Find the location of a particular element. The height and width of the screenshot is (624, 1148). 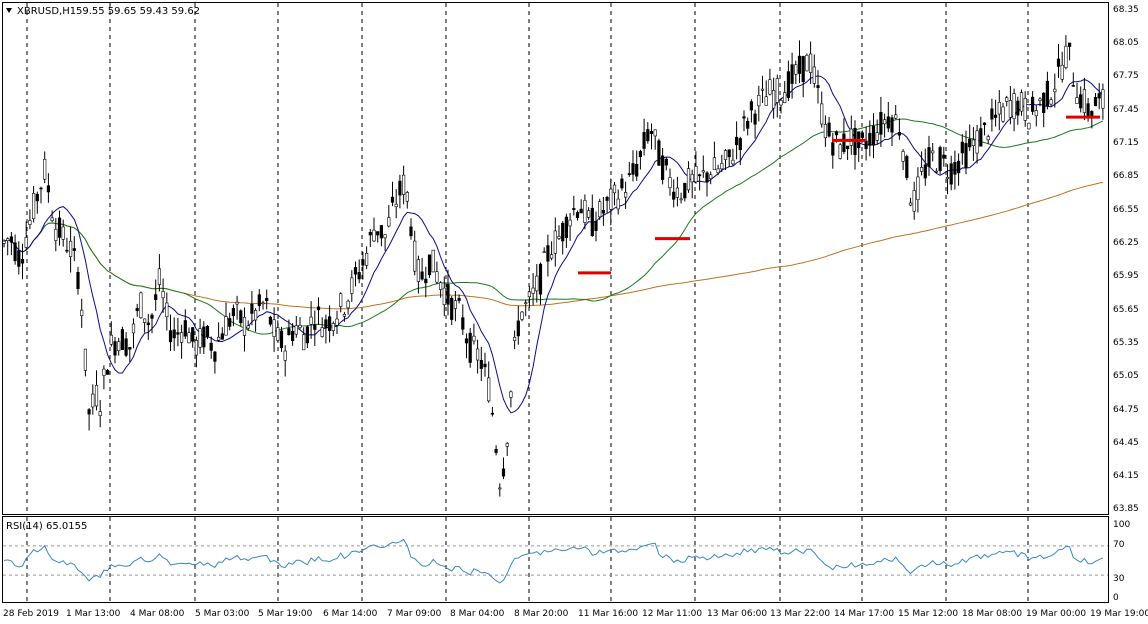

time-tick: 8 Mar 20:00 is located at coordinates (541, 614).